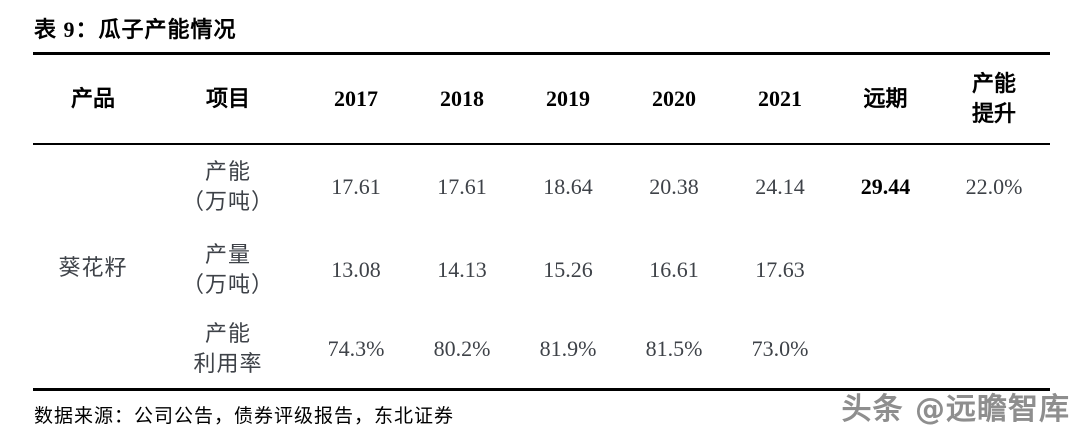  I want to click on cell-capacity-2018: 17.61, so click(462, 186).